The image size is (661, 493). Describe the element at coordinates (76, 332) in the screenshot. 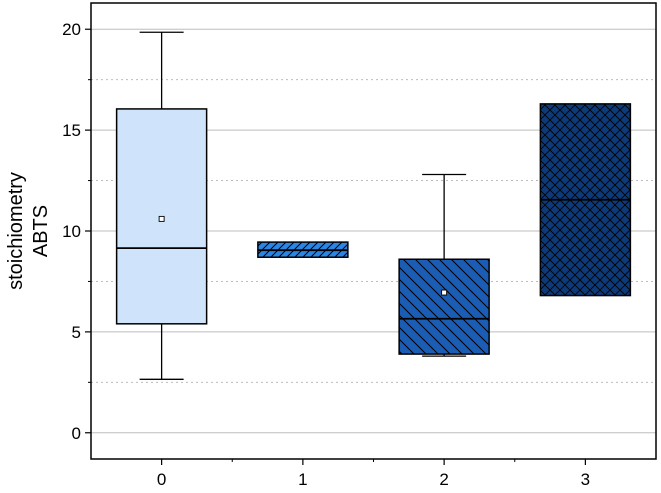

I see `y-tick-label: 5` at that location.